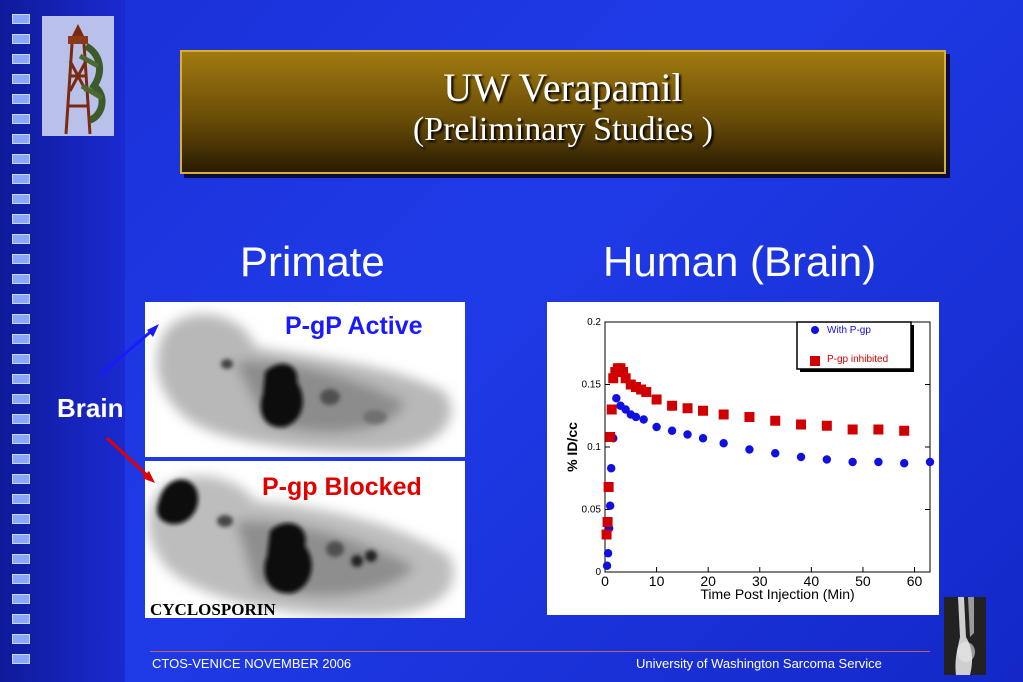  I want to click on title-banner: UW Verapamil (Preliminary Studies ), so click(563, 112).